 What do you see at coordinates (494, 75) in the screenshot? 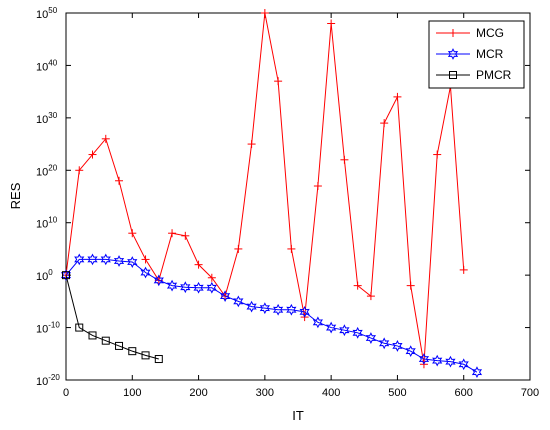
I see `legend-label-pmcr: PMCR` at bounding box center [494, 75].